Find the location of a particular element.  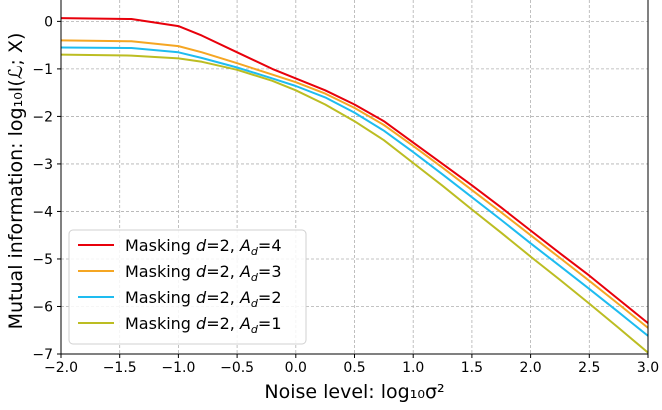

y-tick-label: −5 is located at coordinates (42, 260).